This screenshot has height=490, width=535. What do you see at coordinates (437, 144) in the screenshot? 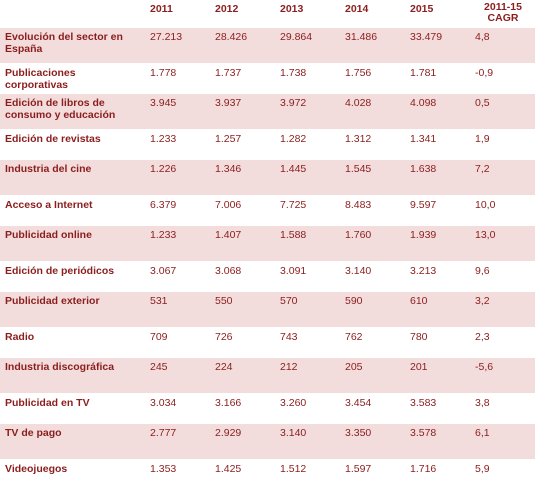
I see `value-cell: 1.341` at bounding box center [437, 144].